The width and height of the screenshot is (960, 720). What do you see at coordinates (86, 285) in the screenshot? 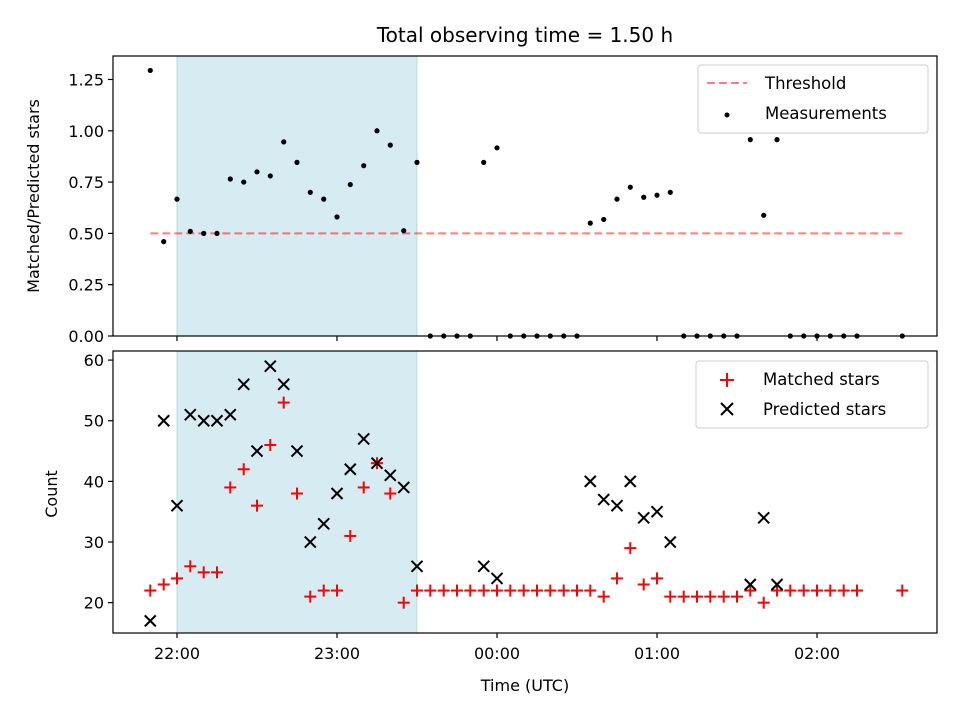
I see `y-tick-label: 0.25` at bounding box center [86, 285].